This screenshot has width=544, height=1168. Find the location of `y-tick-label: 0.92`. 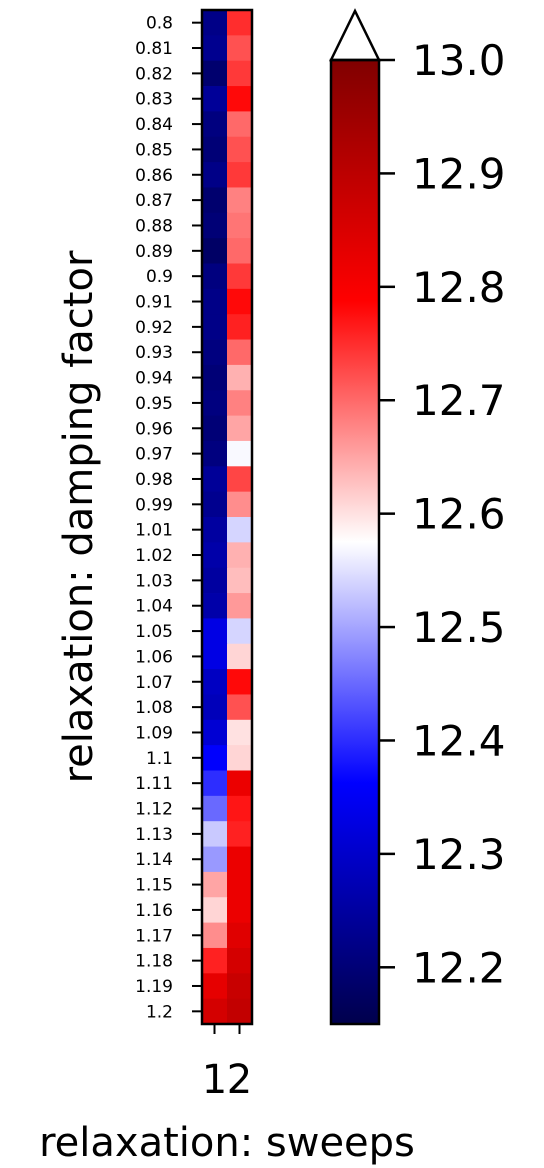

y-tick-label: 0.92 is located at coordinates (154, 328).